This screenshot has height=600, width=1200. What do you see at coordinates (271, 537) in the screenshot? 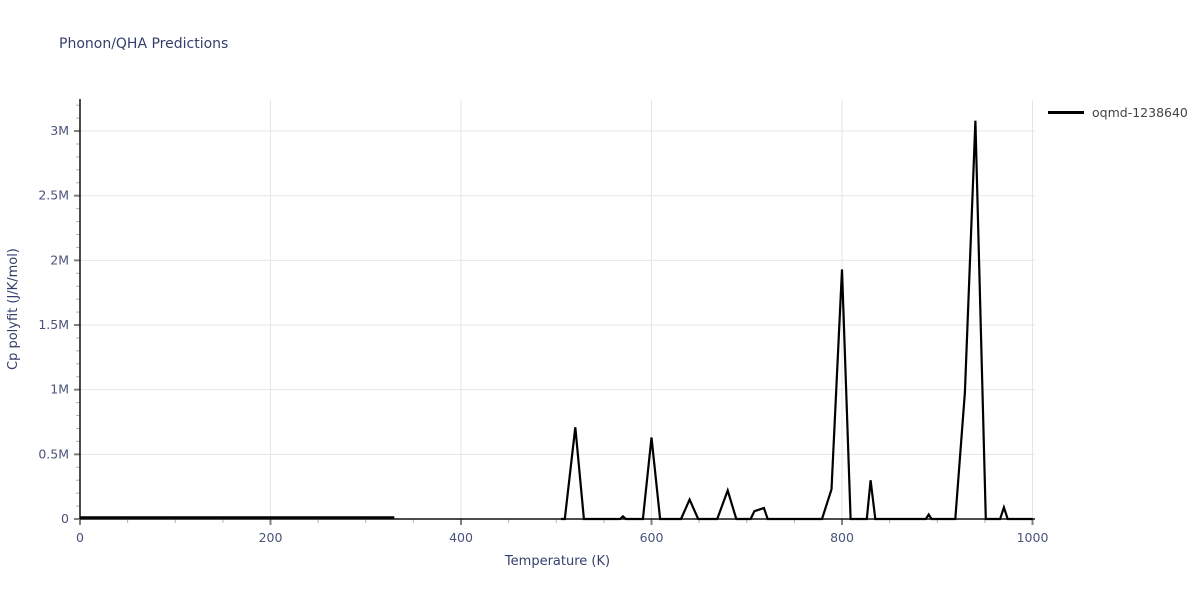
I see `svg-text: 200` at bounding box center [271, 537].